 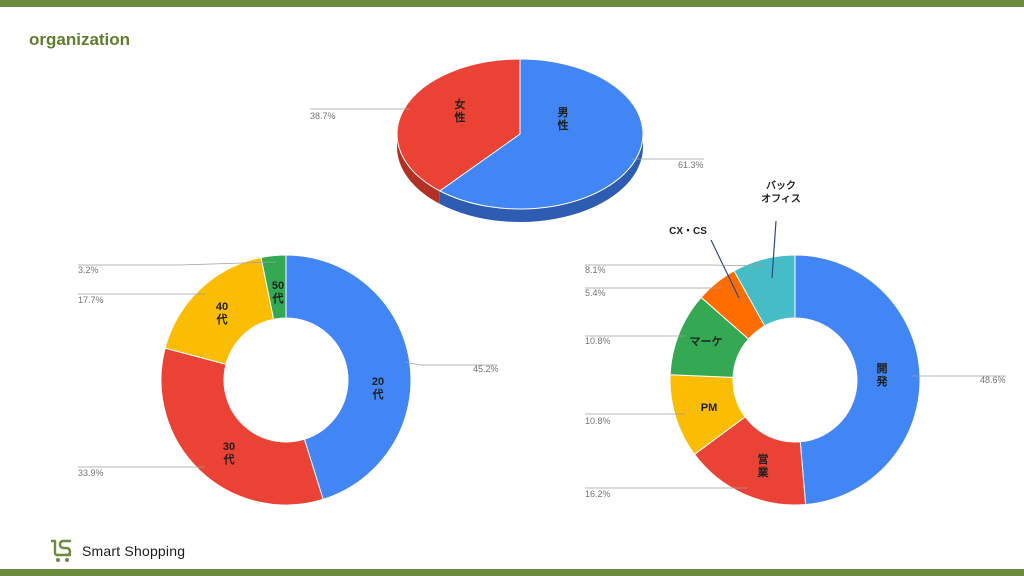 What do you see at coordinates (563, 119) in the screenshot?
I see `slice-label-male: 男性` at bounding box center [563, 119].